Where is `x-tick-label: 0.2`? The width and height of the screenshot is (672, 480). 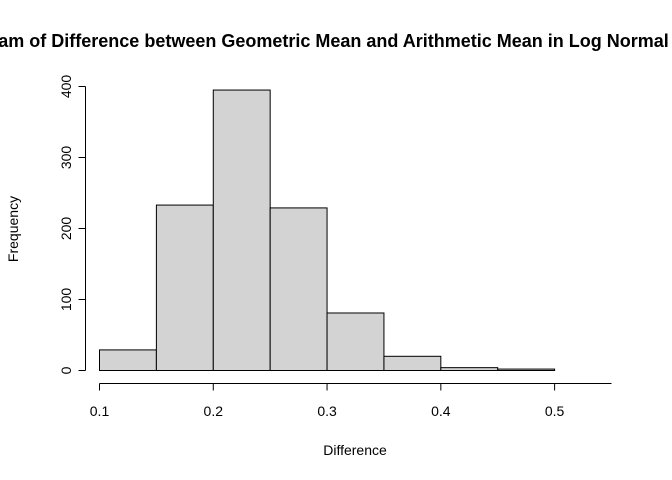
x-tick-label: 0.2 is located at coordinates (214, 411).